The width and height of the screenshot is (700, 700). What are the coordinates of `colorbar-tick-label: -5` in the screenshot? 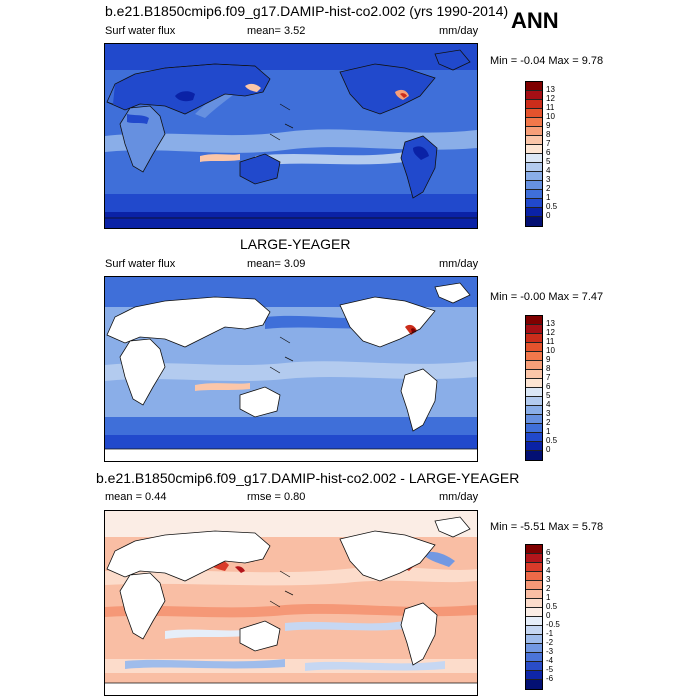 It's located at (550, 669).